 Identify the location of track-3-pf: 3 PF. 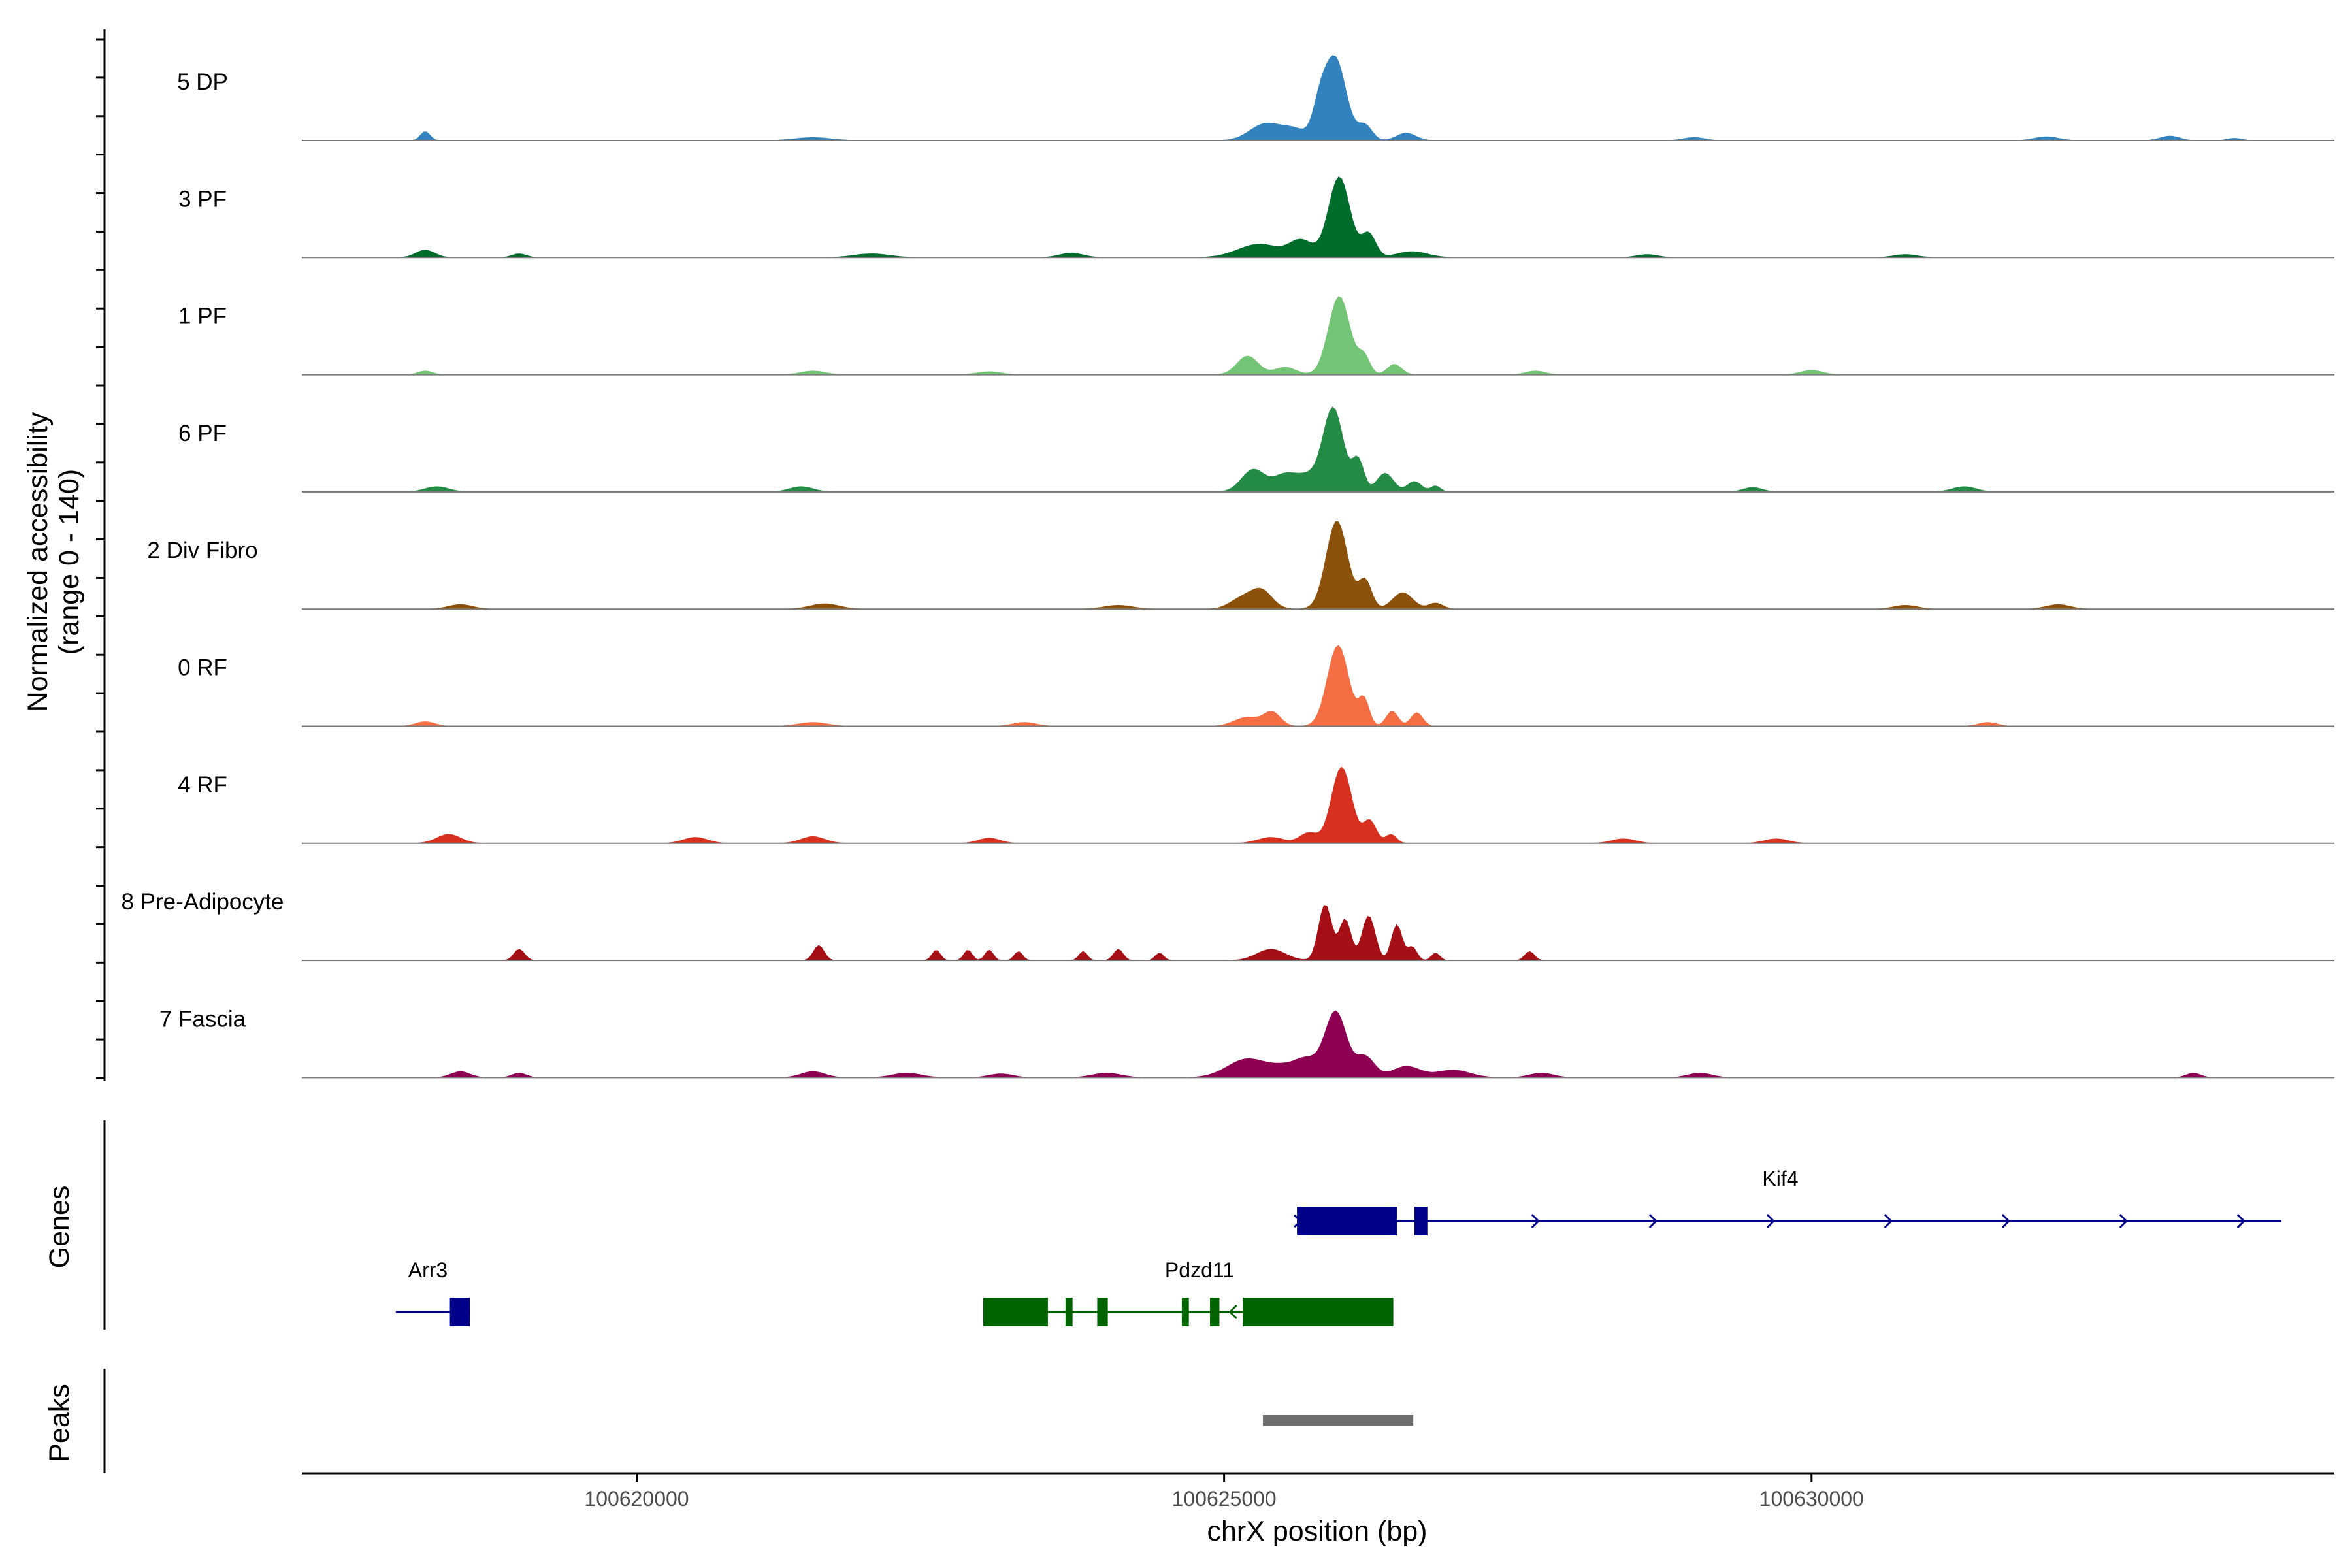
(1256, 217).